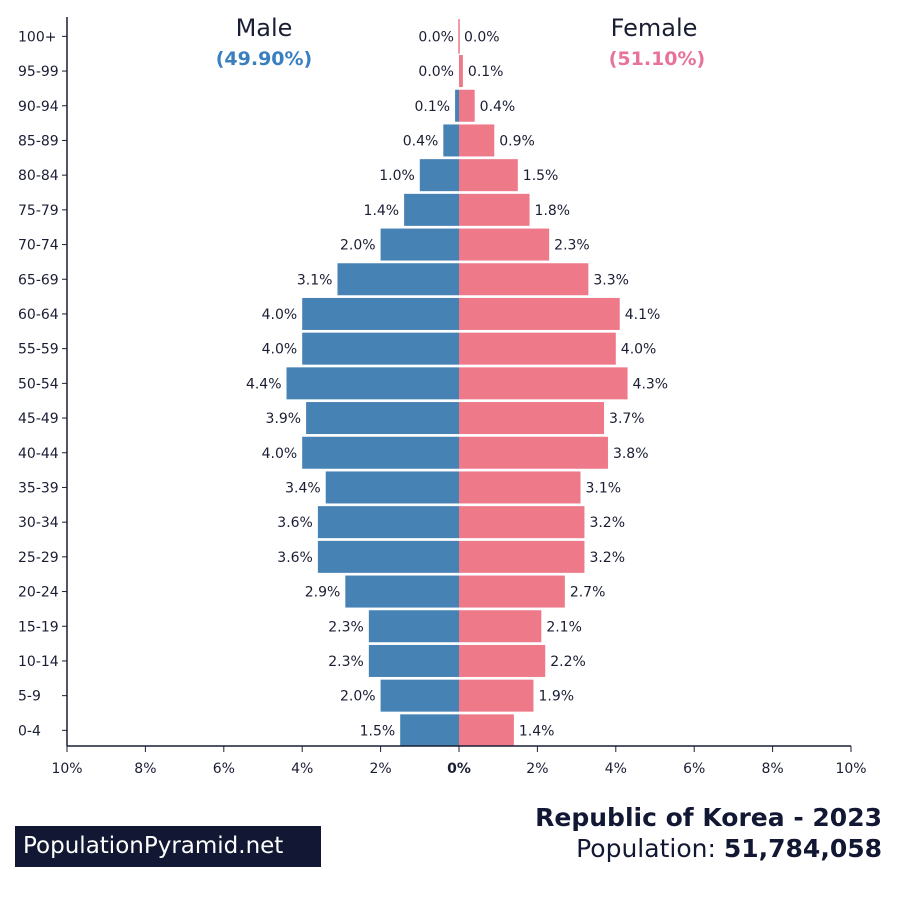 This screenshot has height=909, width=898. Describe the element at coordinates (38, 280) in the screenshot. I see `age-label-65-69: 65-69` at that location.